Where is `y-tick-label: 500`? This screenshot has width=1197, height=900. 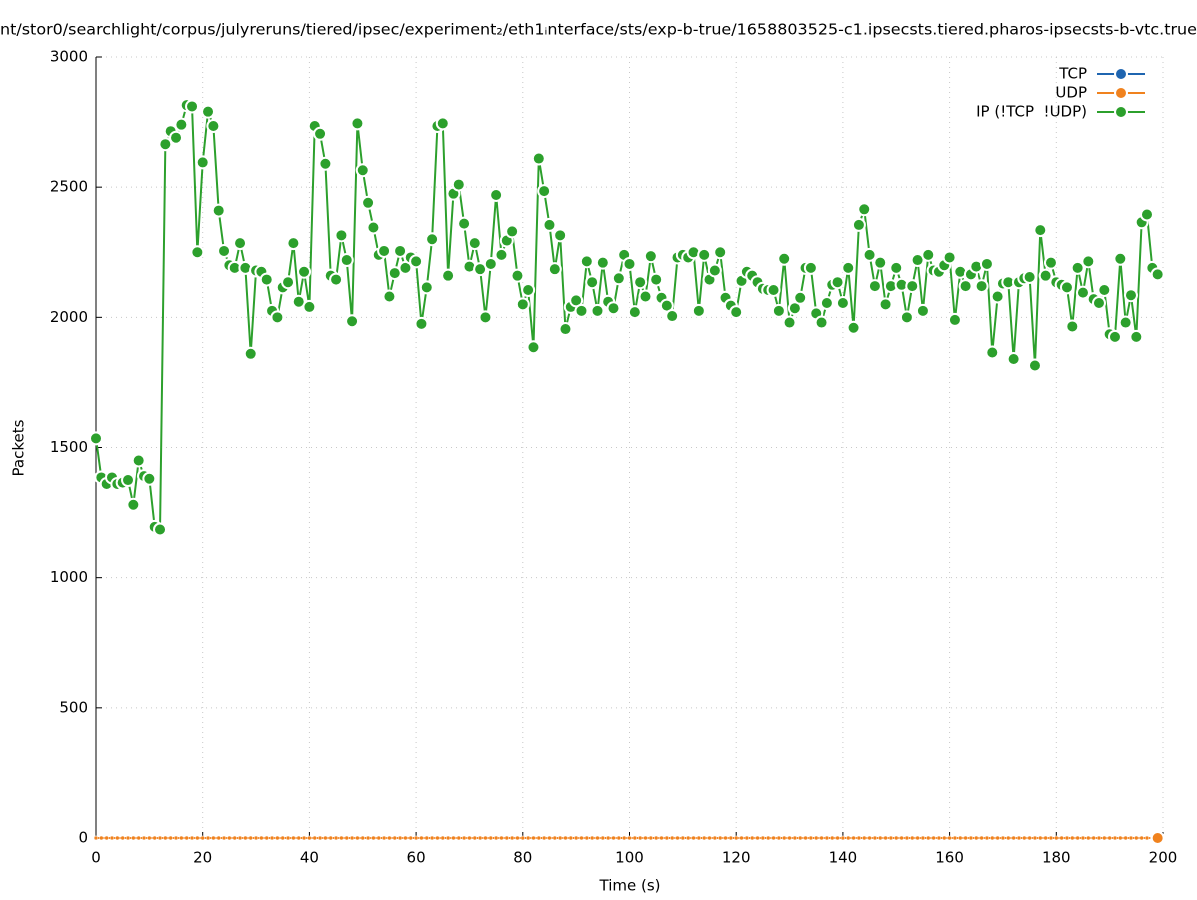
y-tick-label: 500 is located at coordinates (73, 707).